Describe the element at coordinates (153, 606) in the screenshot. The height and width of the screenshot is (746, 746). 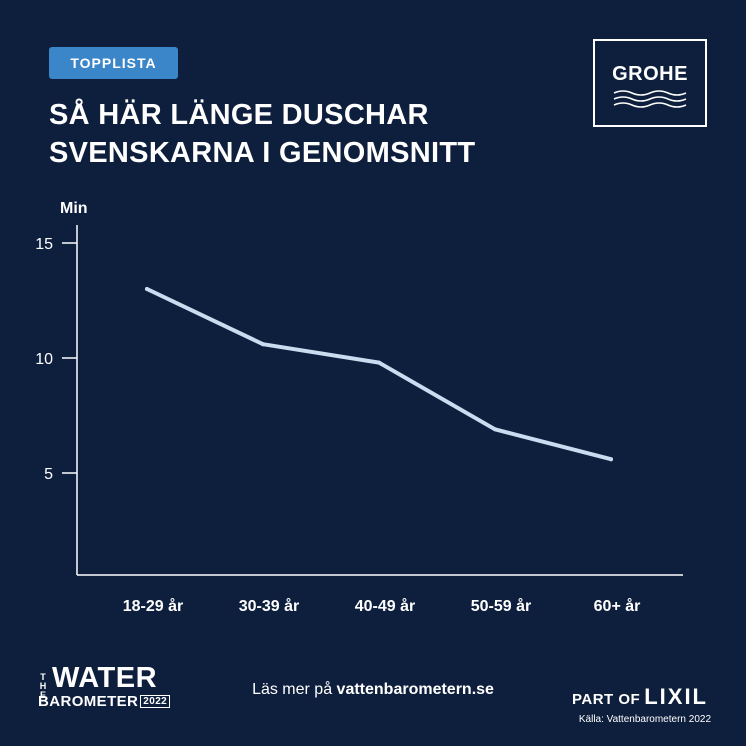
I see `x-tick-label: 18-29 år` at that location.